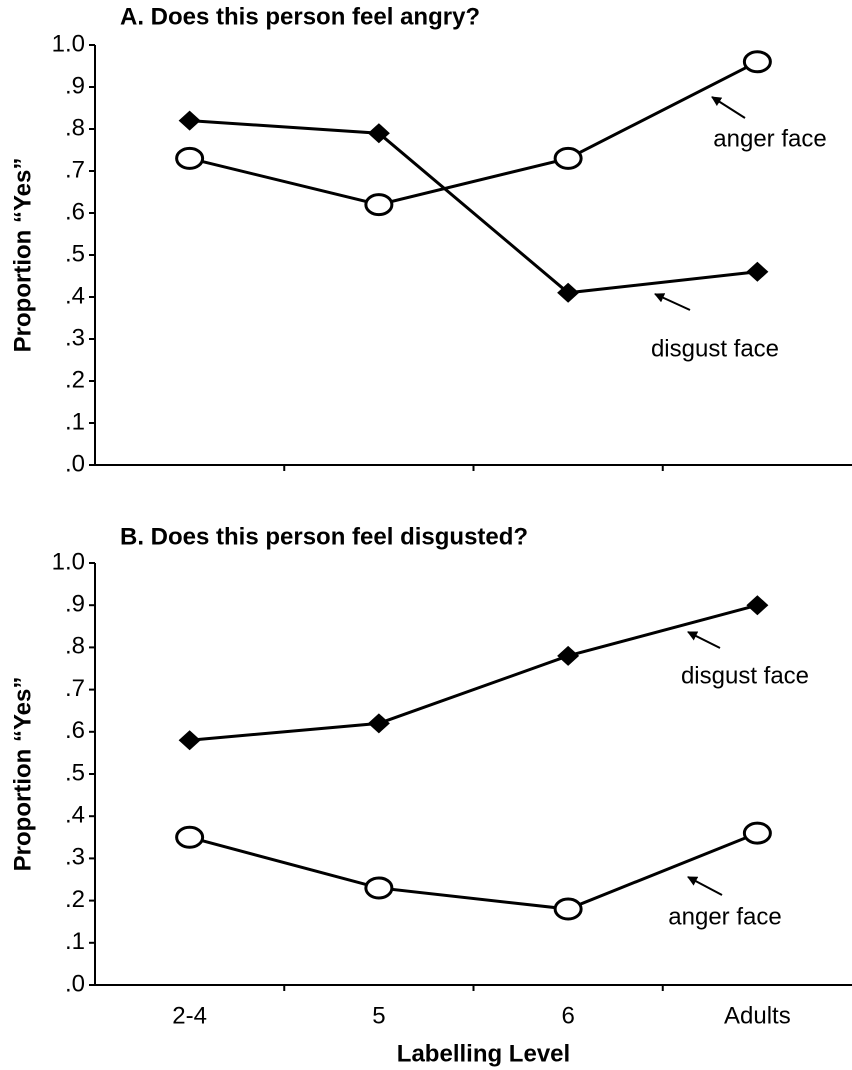 Image resolution: width=852 pixels, height=1070 pixels. Describe the element at coordinates (189, 1015) in the screenshot. I see `x-tick-label: 2-4` at that location.